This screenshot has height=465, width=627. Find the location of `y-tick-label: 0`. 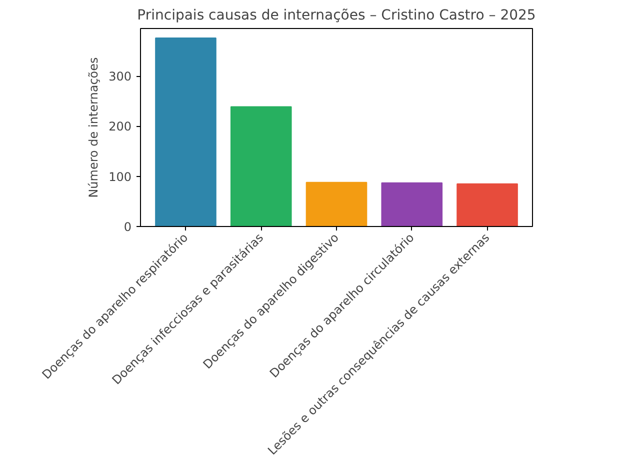

y-tick-label: 0 is located at coordinates (128, 227).